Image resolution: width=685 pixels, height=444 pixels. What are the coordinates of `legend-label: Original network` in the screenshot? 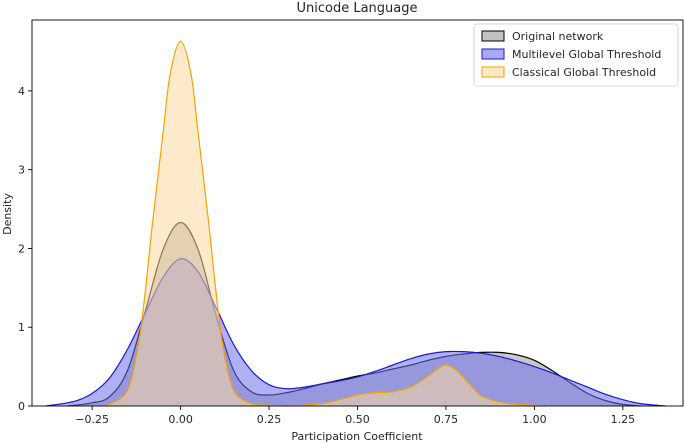 It's located at (558, 36).